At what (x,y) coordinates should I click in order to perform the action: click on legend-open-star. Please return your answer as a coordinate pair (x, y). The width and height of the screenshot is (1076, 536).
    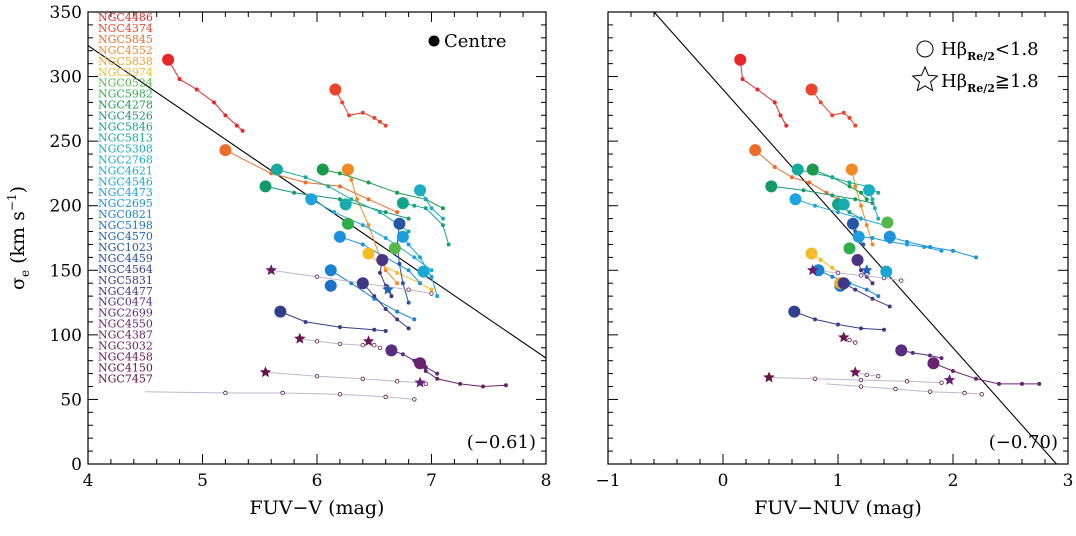
    Looking at the image, I should click on (925, 78).